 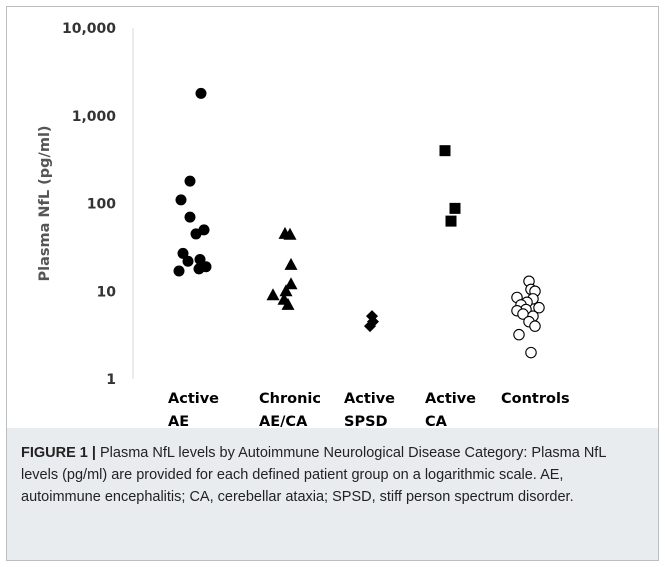 What do you see at coordinates (107, 292) in the screenshot?
I see `y-tick-label: 10` at bounding box center [107, 292].